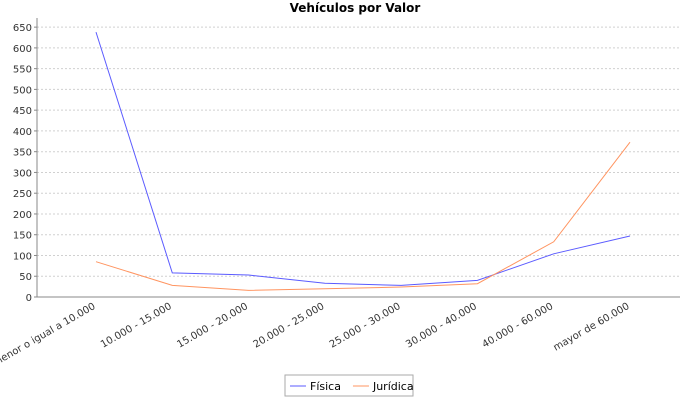  What do you see at coordinates (22, 111) in the screenshot?
I see `y-tick-label: 450` at bounding box center [22, 111].